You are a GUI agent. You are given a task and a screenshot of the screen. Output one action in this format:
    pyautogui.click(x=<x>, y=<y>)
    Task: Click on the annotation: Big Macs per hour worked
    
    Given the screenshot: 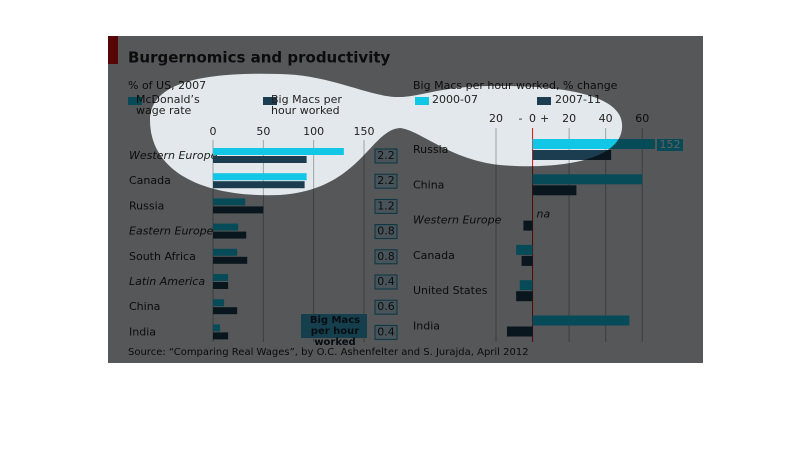 What is the action you would take?
    pyautogui.click(x=335, y=331)
    